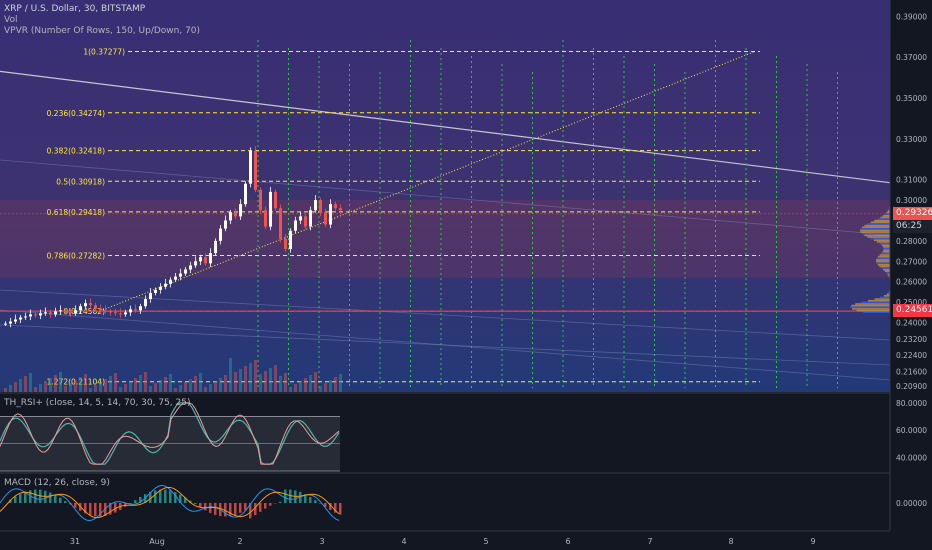  What do you see at coordinates (911, 275) in the screenshot?
I see `price-axis-bg` at bounding box center [911, 275].